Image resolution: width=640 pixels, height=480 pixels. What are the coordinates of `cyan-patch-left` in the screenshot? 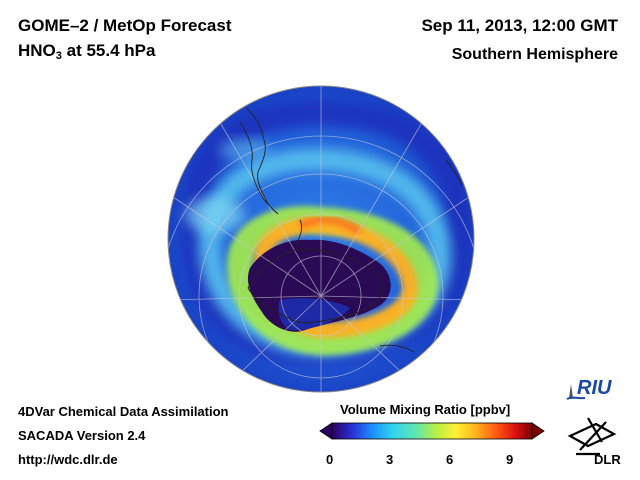 It's located at (215, 215).